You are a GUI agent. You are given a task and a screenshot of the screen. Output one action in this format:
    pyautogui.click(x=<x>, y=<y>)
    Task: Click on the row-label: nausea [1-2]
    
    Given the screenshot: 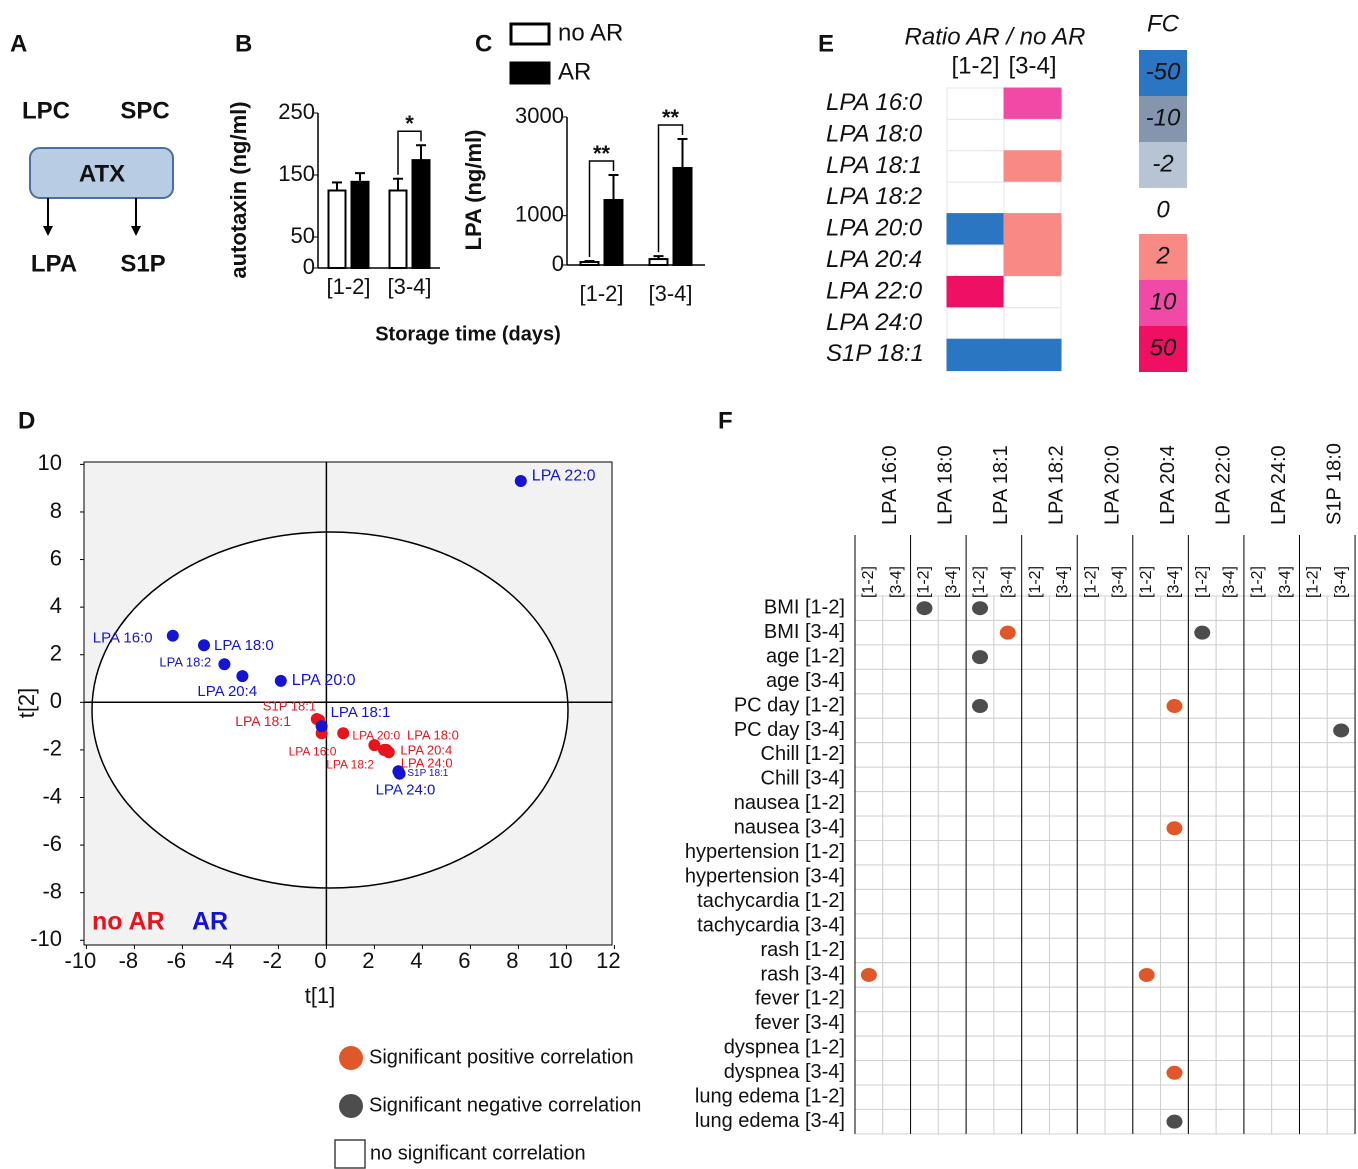 What is the action you would take?
    pyautogui.click(x=789, y=803)
    